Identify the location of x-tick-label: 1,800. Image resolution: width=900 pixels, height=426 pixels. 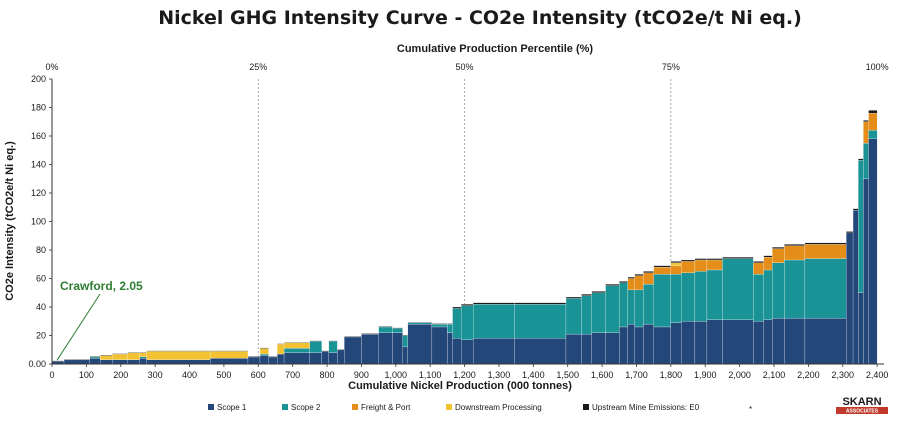
(671, 375).